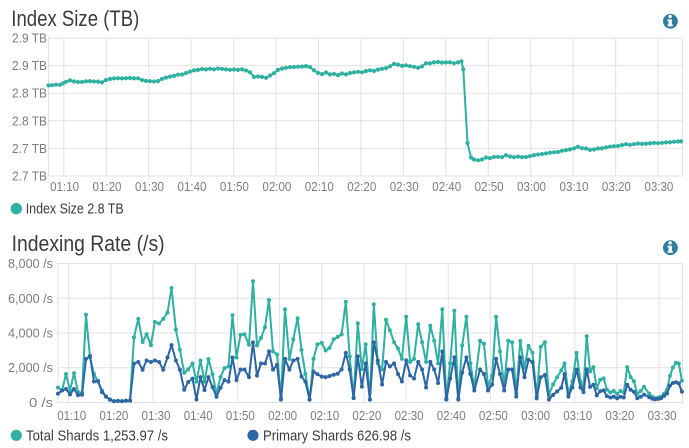  What do you see at coordinates (30, 367) in the screenshot?
I see `svg-text: 2,000 /s` at bounding box center [30, 367].